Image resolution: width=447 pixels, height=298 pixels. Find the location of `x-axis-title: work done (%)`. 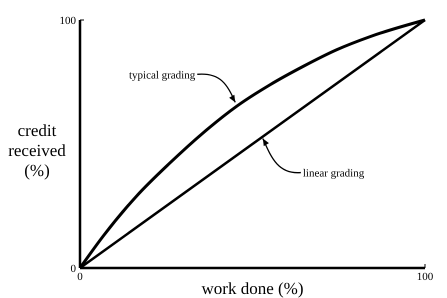

x-axis-title: work done (%) is located at coordinates (253, 288).